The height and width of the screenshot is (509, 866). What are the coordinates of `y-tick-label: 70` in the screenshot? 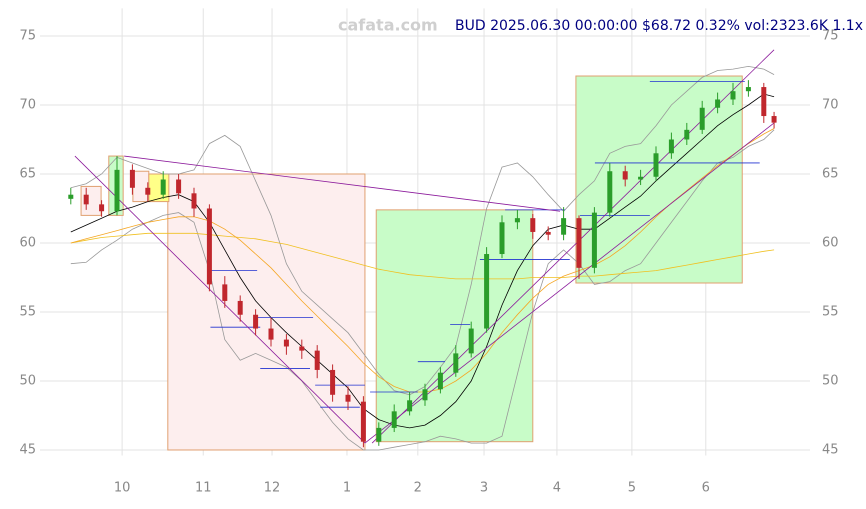 It's located at (27, 104).